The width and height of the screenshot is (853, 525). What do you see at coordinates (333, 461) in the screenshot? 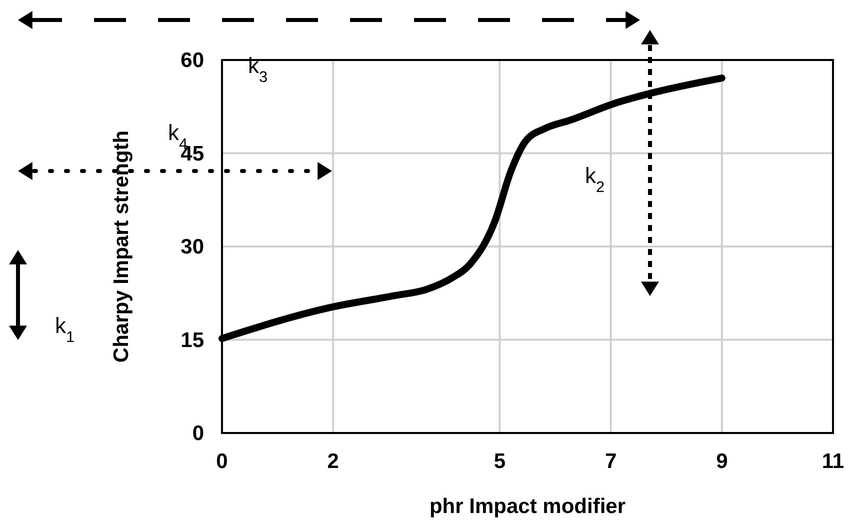
I see `x-tick-label: 2` at bounding box center [333, 461].